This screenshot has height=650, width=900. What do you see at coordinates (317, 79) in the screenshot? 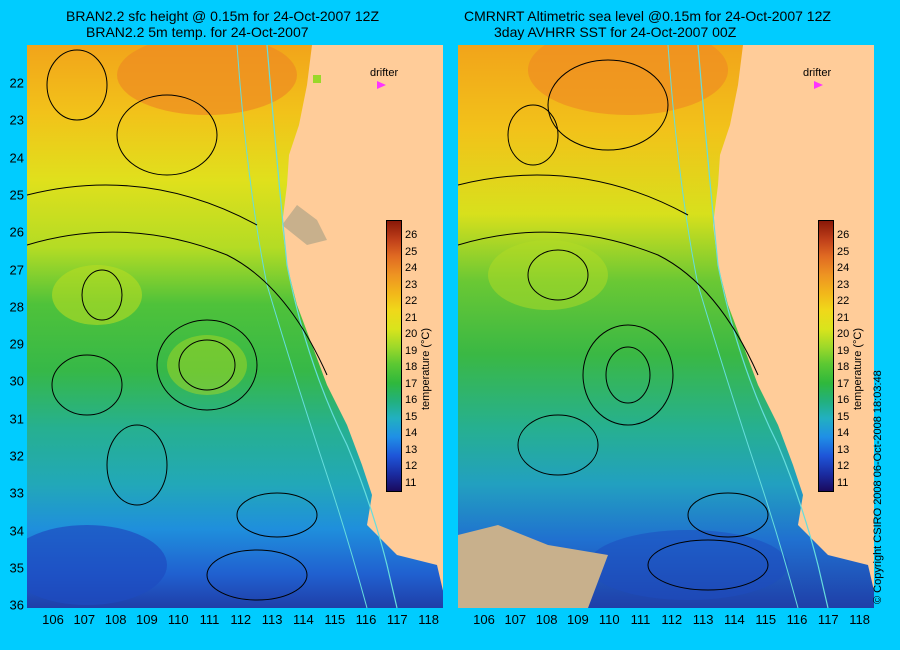
I see `drifter-trail` at bounding box center [317, 79].